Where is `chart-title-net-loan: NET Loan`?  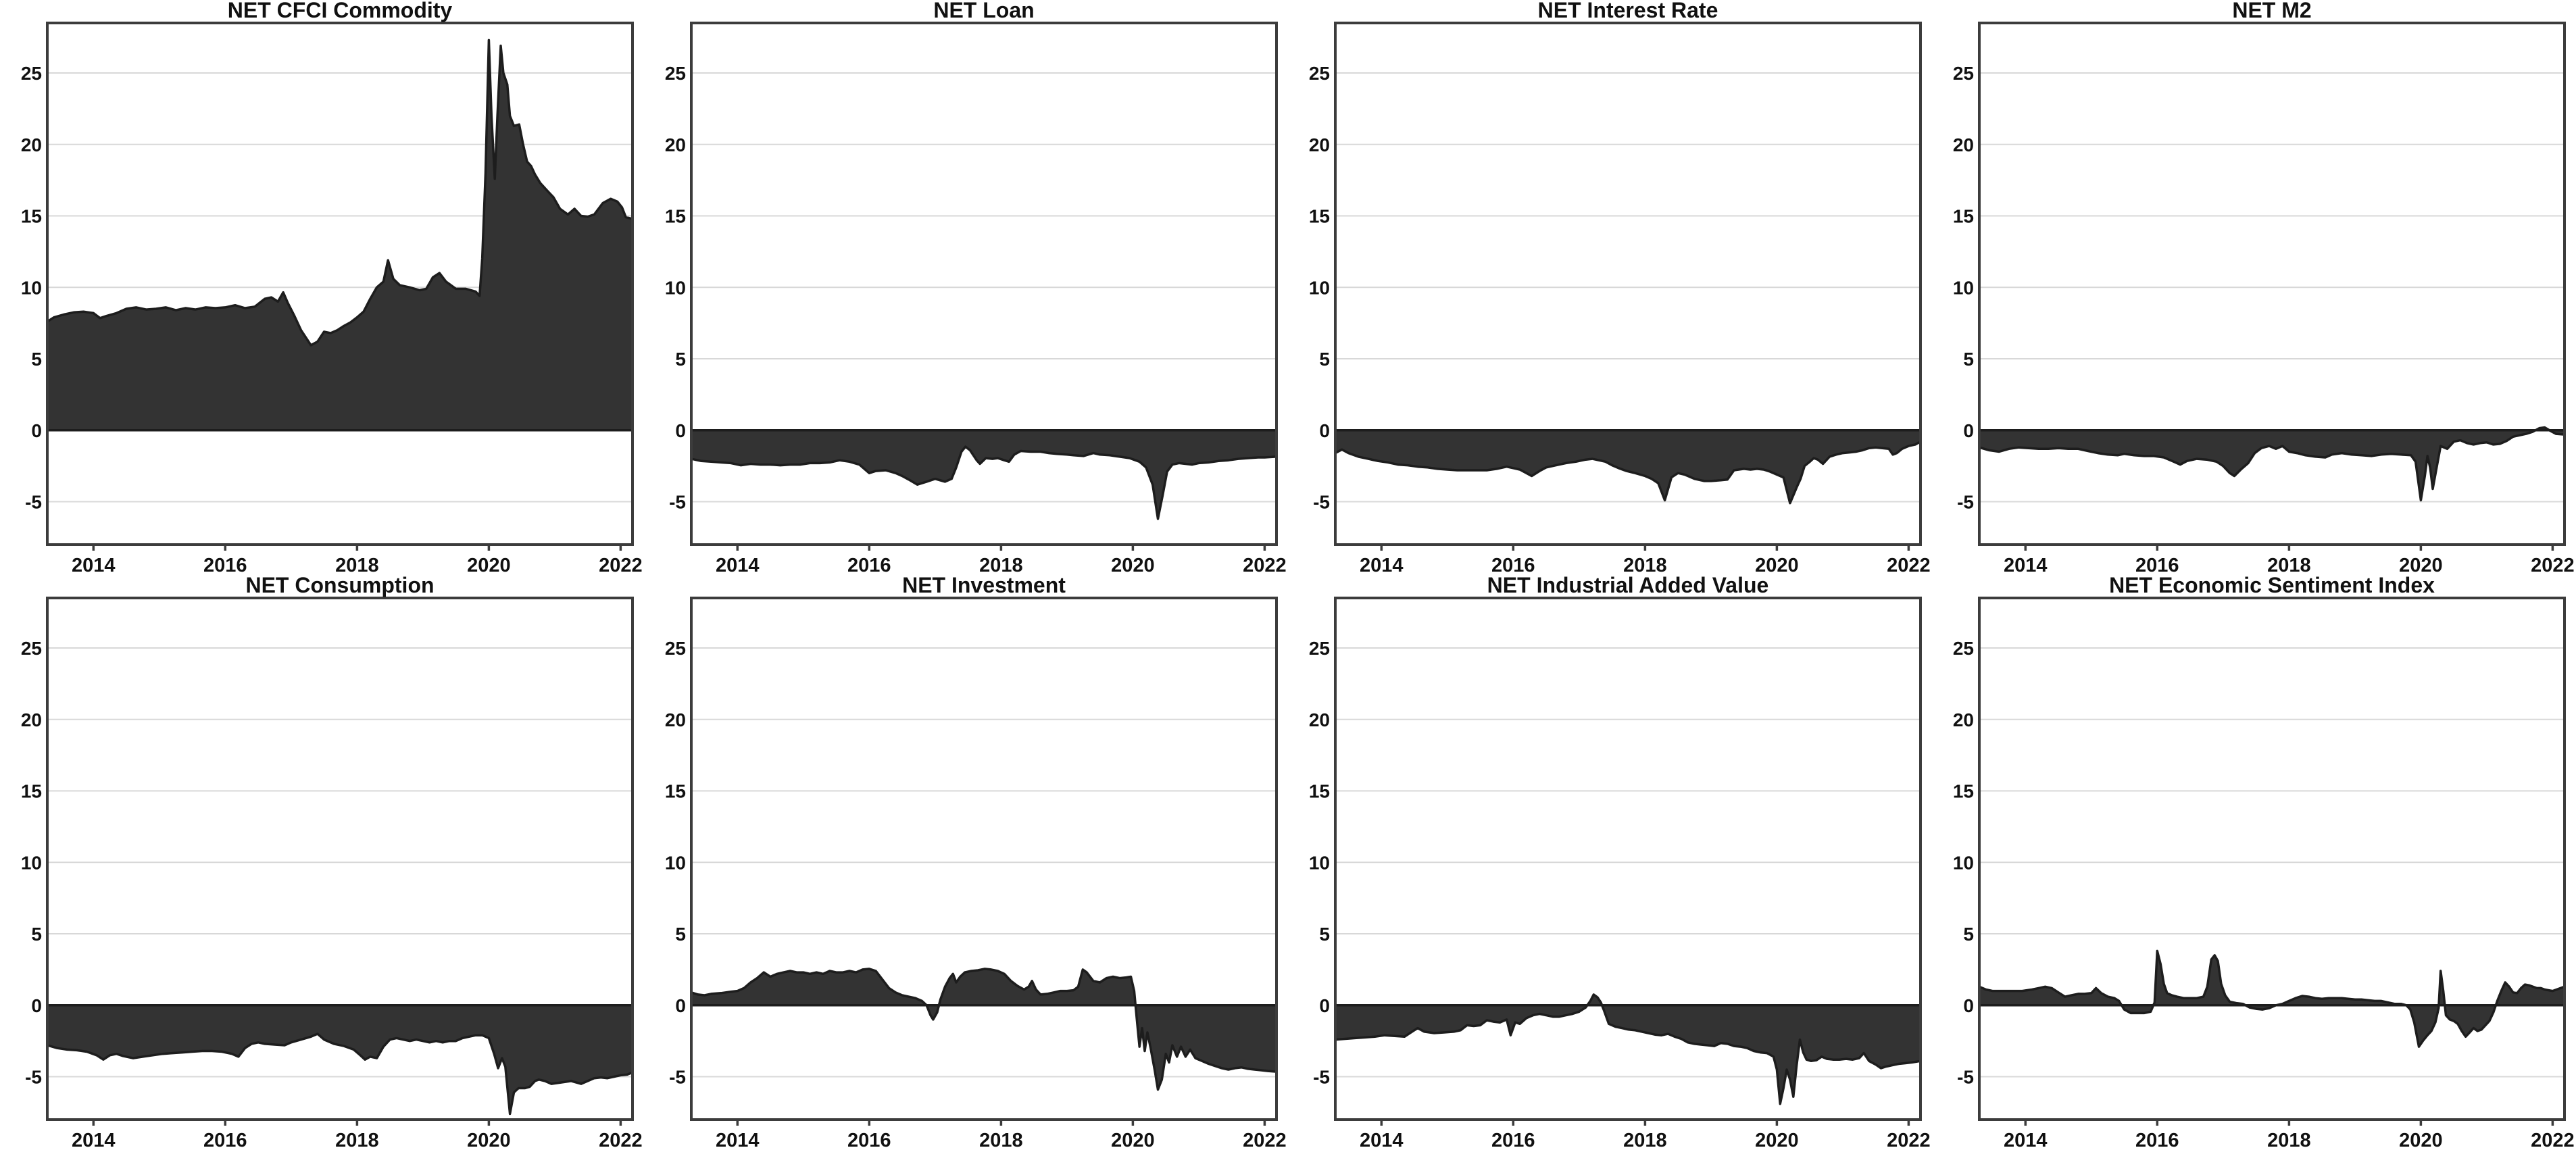
chart-title-net-loan: NET Loan is located at coordinates (984, 11).